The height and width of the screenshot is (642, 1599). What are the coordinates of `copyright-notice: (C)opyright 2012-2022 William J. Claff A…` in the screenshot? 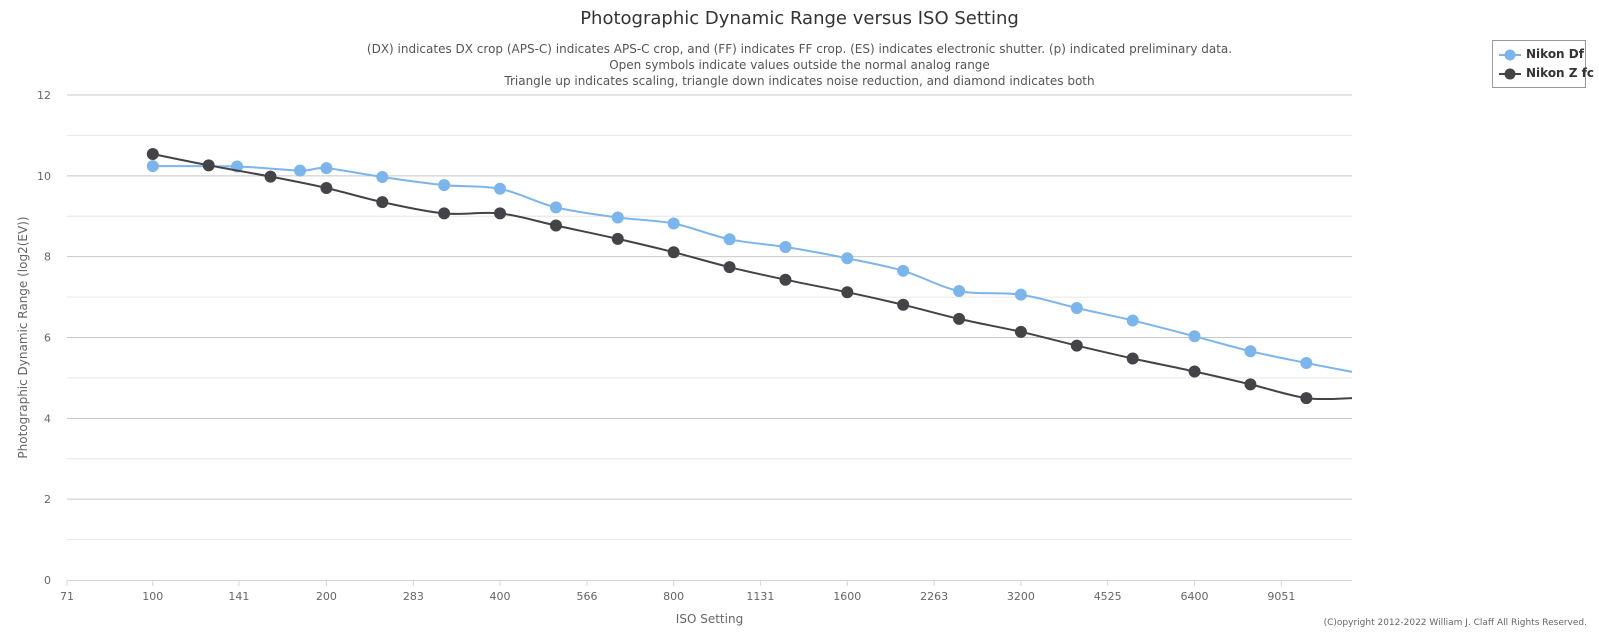 It's located at (1455, 623).